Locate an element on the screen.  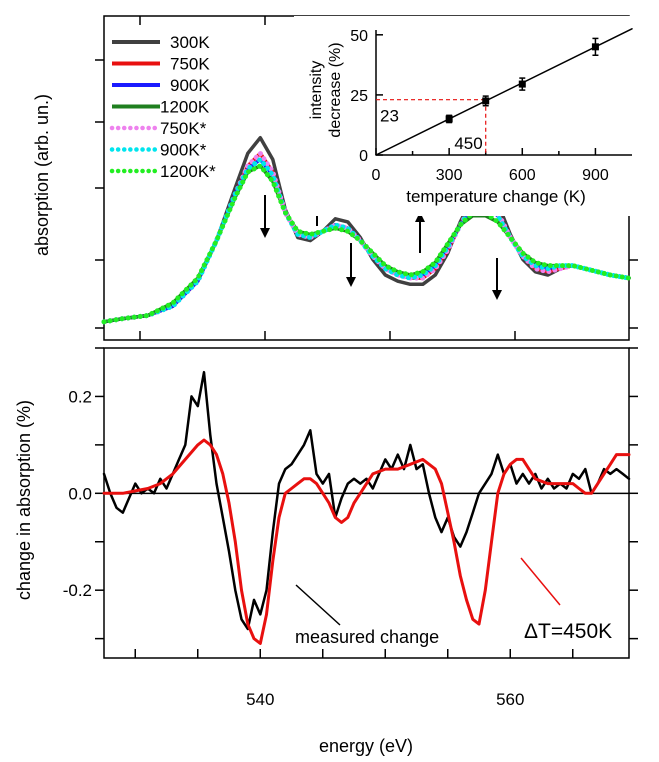
bottom-ytick-label-2: -0.2 is located at coordinates (77, 590).